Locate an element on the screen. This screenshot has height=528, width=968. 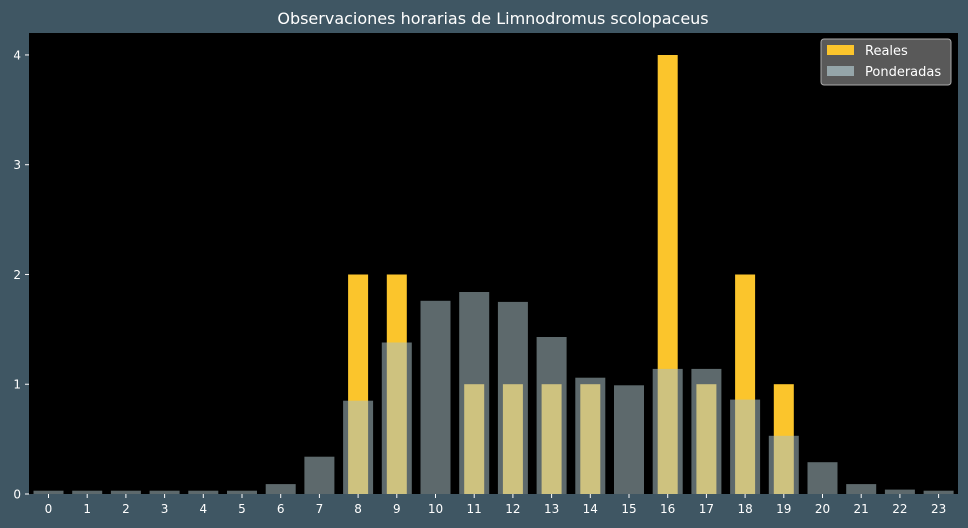
x-tick-label: 21 is located at coordinates (861, 509).